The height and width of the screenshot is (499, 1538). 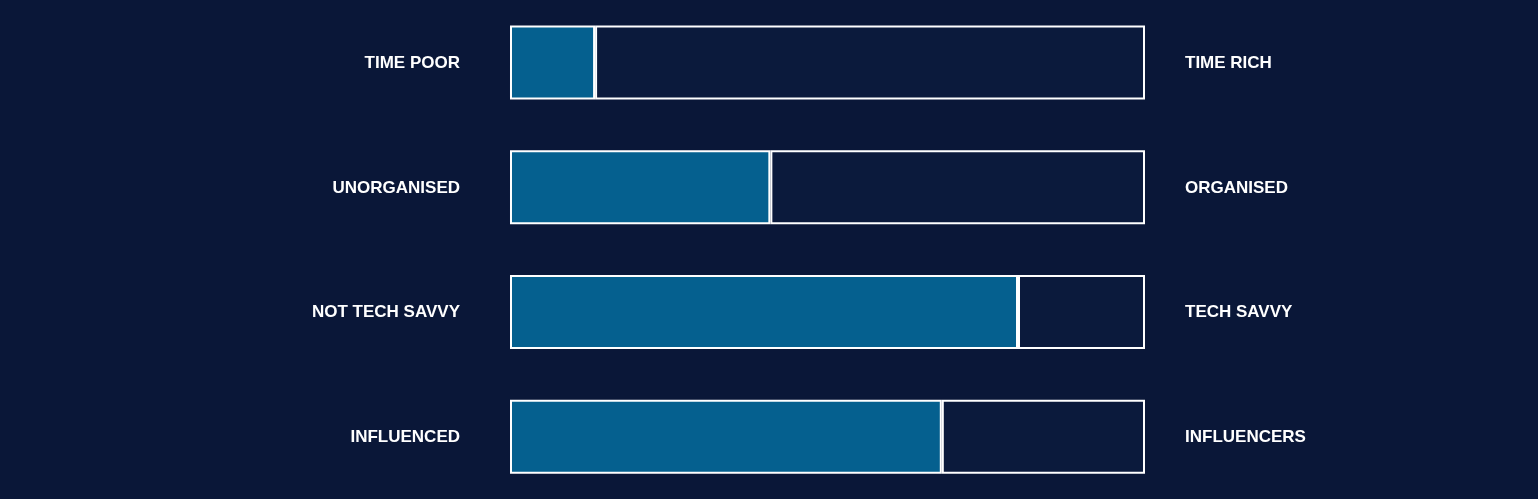 What do you see at coordinates (386, 312) in the screenshot?
I see `y-tick-label: NOT TECH SAVVY` at bounding box center [386, 312].